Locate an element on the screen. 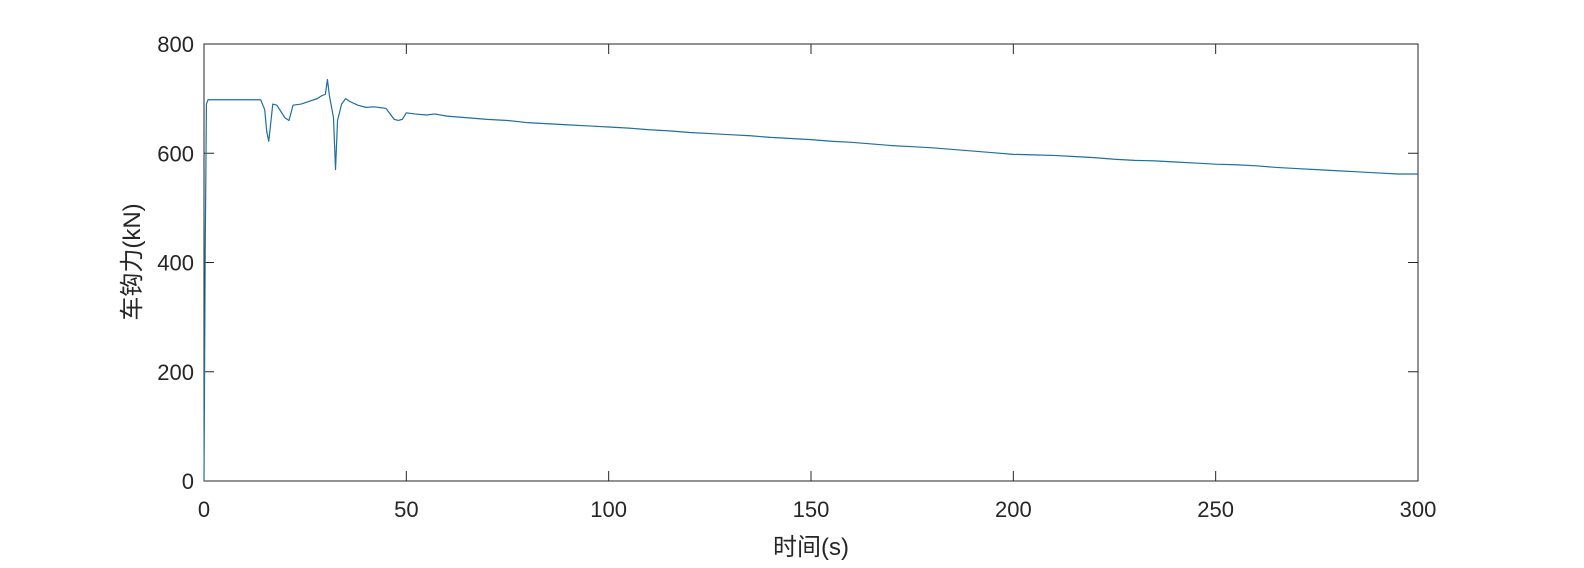 This screenshot has height=568, width=1584. y-tick-label: 200 is located at coordinates (175, 372).